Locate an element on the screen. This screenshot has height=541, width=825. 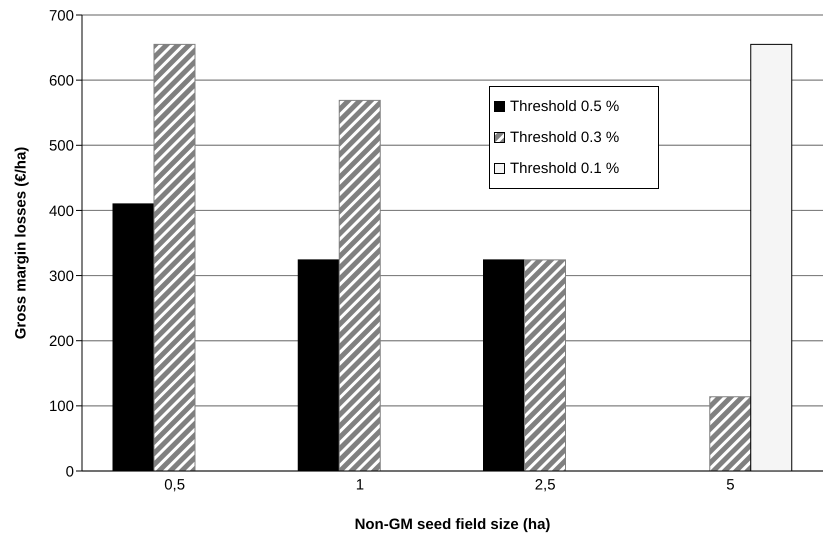
legend-label: Threshold 0.3 % is located at coordinates (565, 137).